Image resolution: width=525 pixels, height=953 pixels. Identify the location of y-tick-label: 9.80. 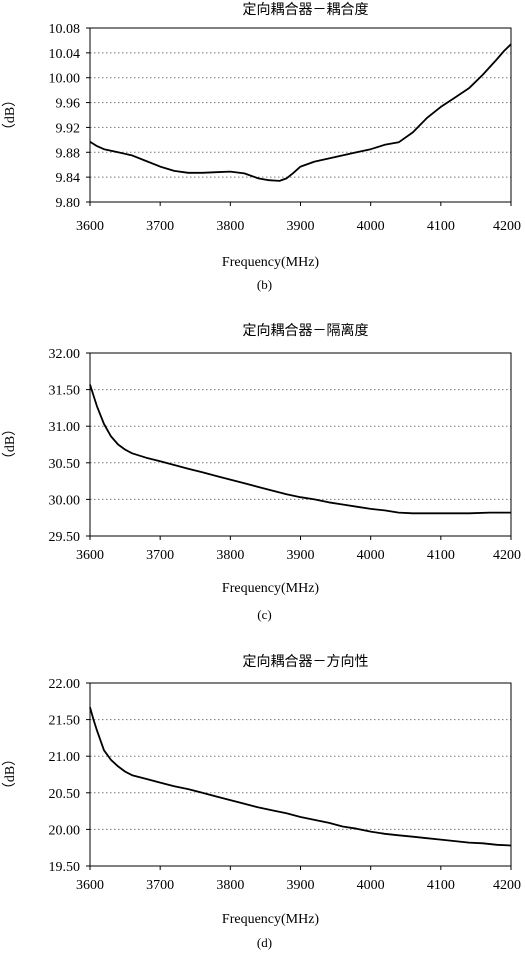
(68, 203).